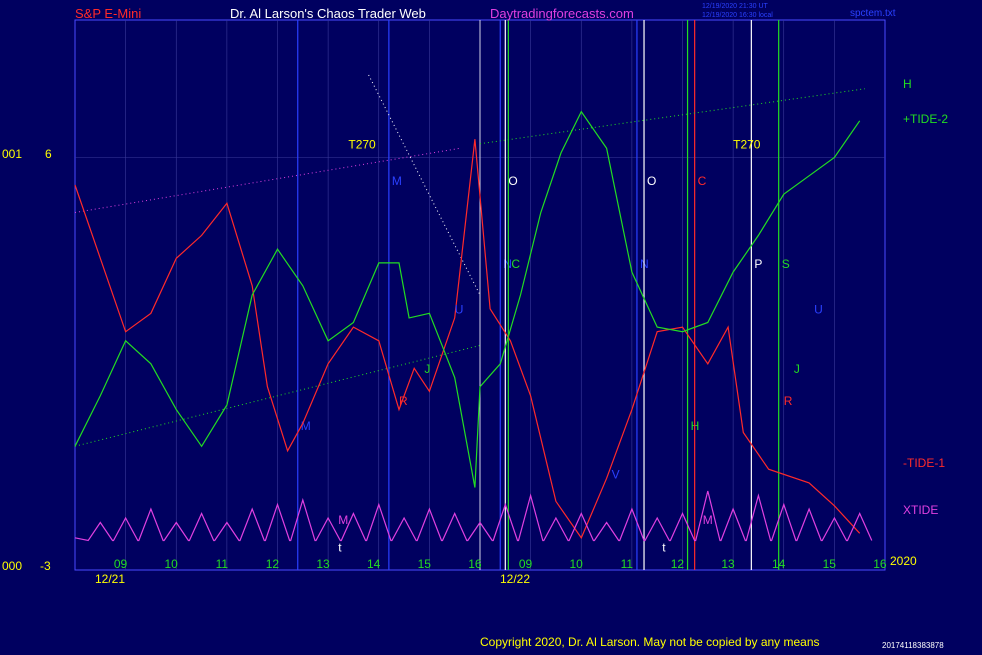  What do you see at coordinates (913, 645) in the screenshot?
I see `footer-code: 20174118383878` at bounding box center [913, 645].